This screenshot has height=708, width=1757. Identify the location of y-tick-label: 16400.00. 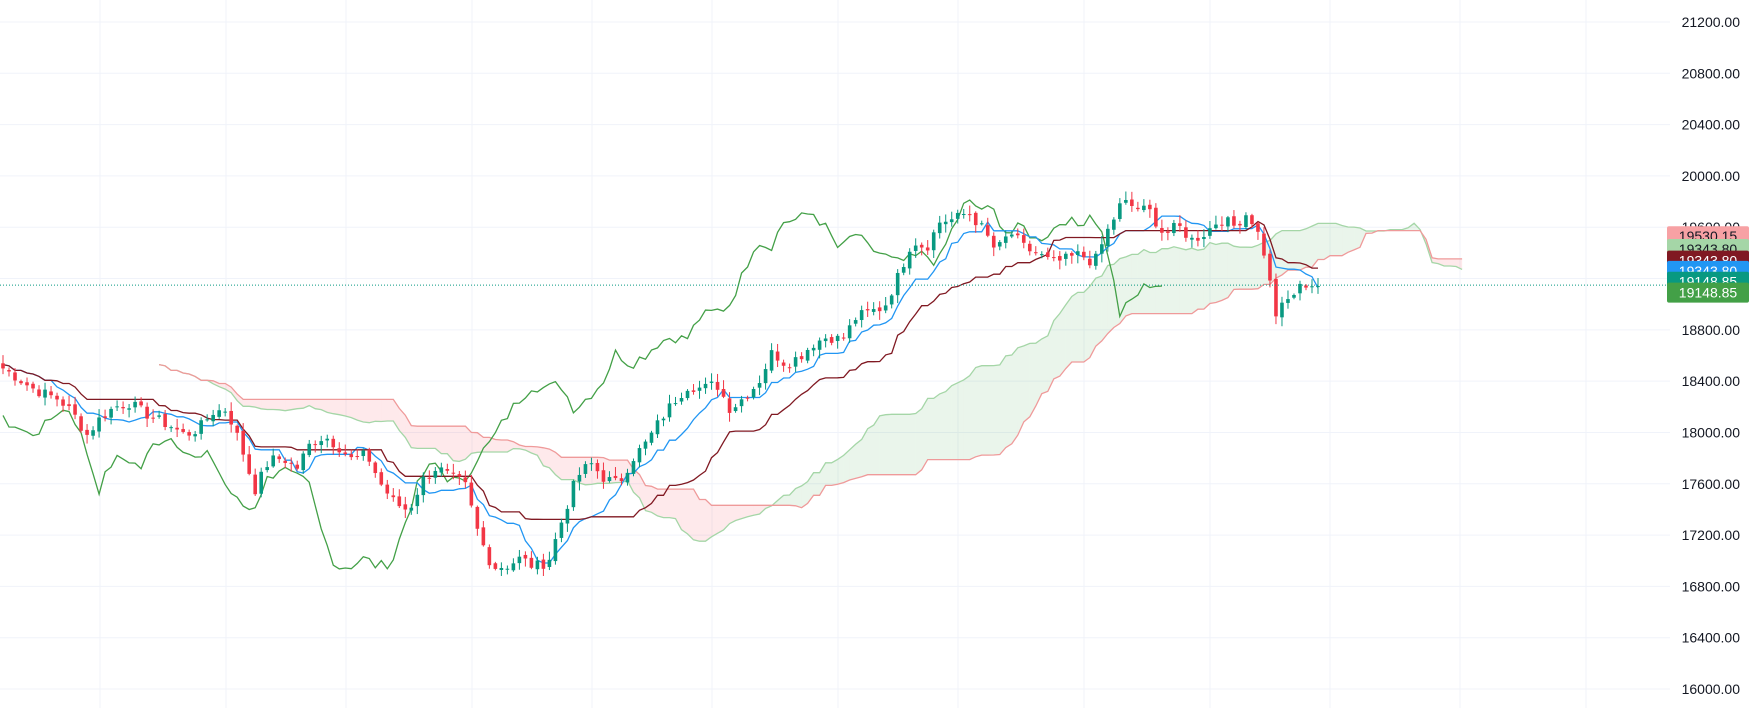
(1711, 638).